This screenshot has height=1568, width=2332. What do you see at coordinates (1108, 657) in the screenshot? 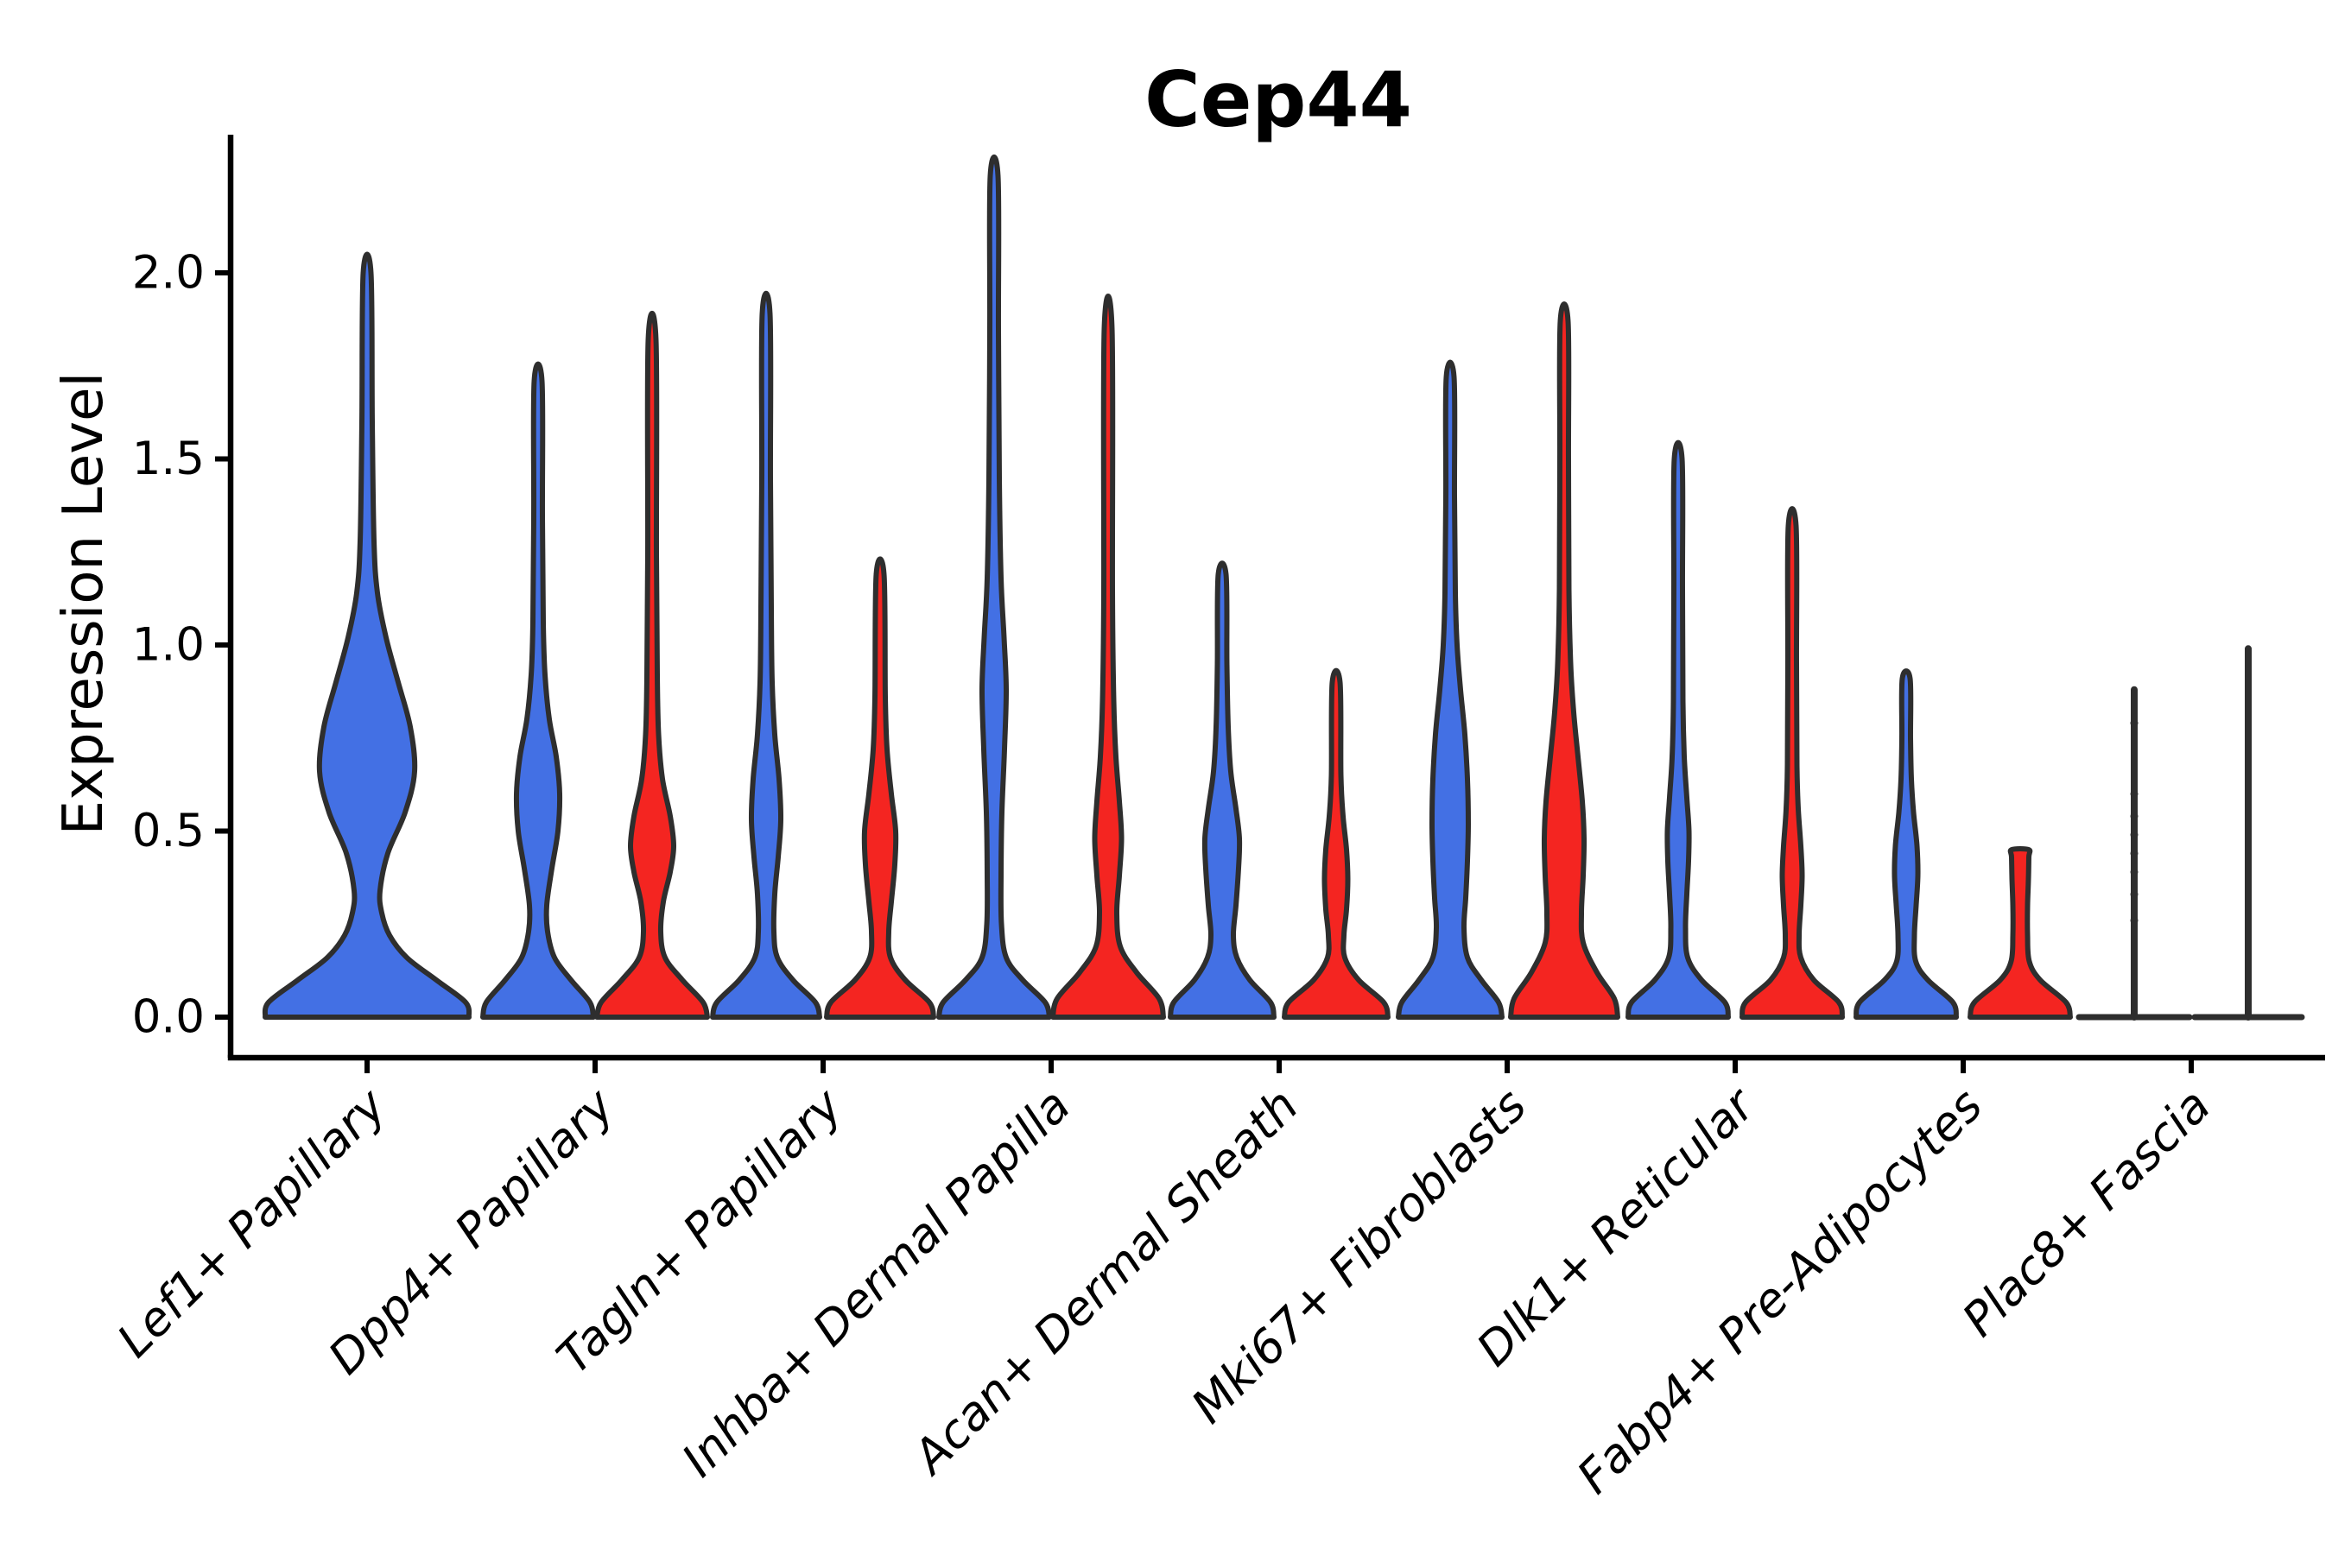
I see `violin-inhba-dermal-papilla-red` at bounding box center [1108, 657].